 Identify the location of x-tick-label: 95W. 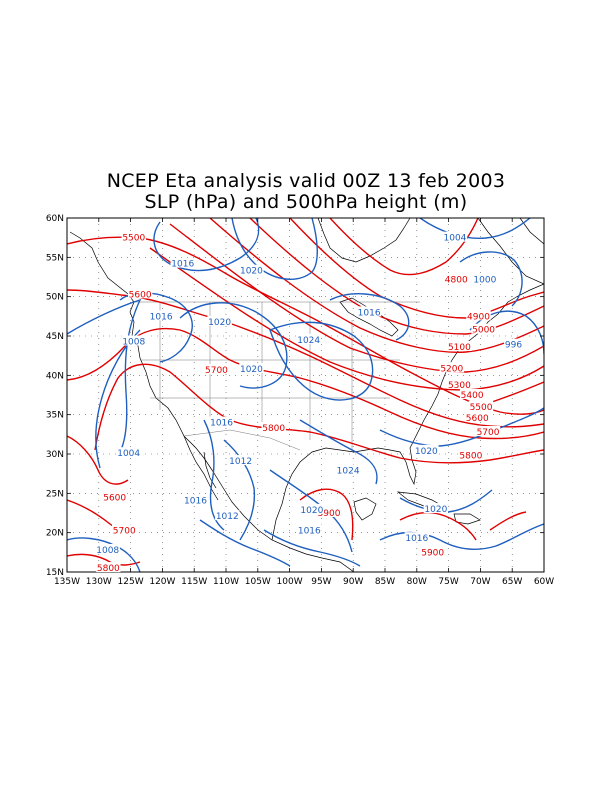
(321, 582).